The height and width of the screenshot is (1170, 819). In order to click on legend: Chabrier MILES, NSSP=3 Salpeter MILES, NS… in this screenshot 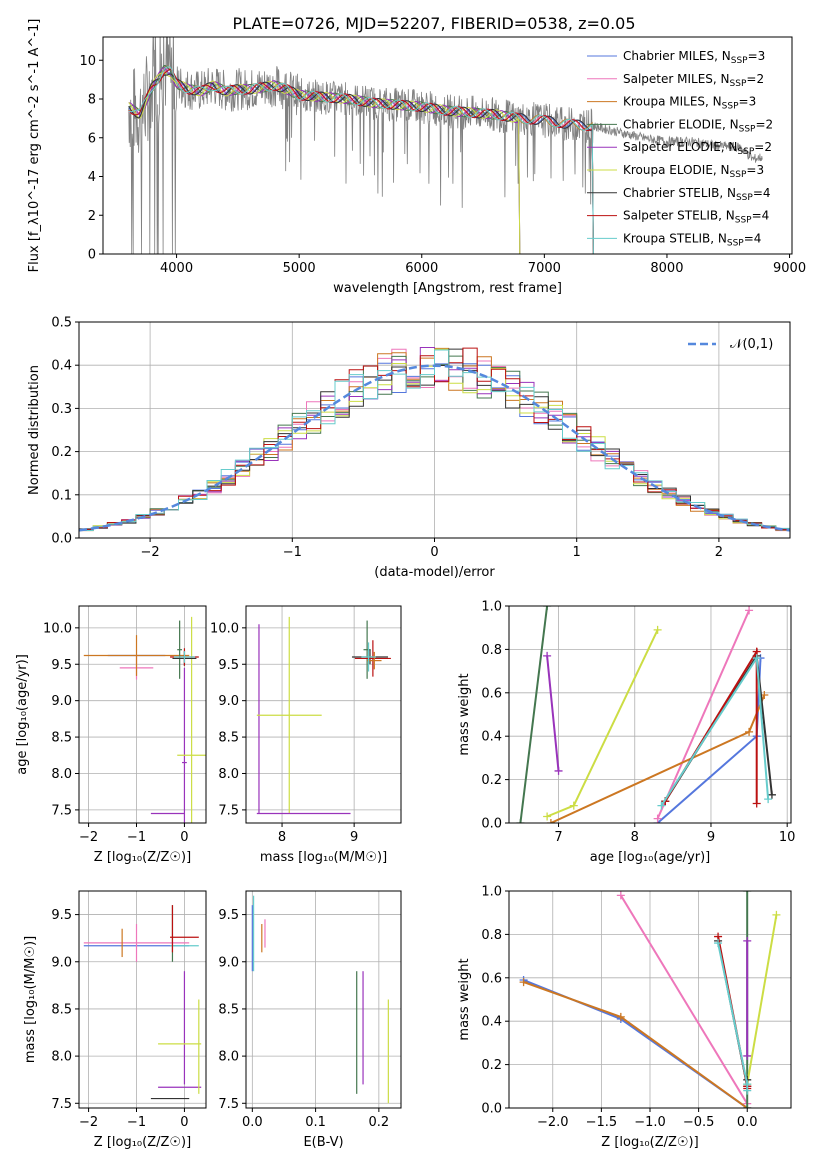, I will do `click(680, 148)`.